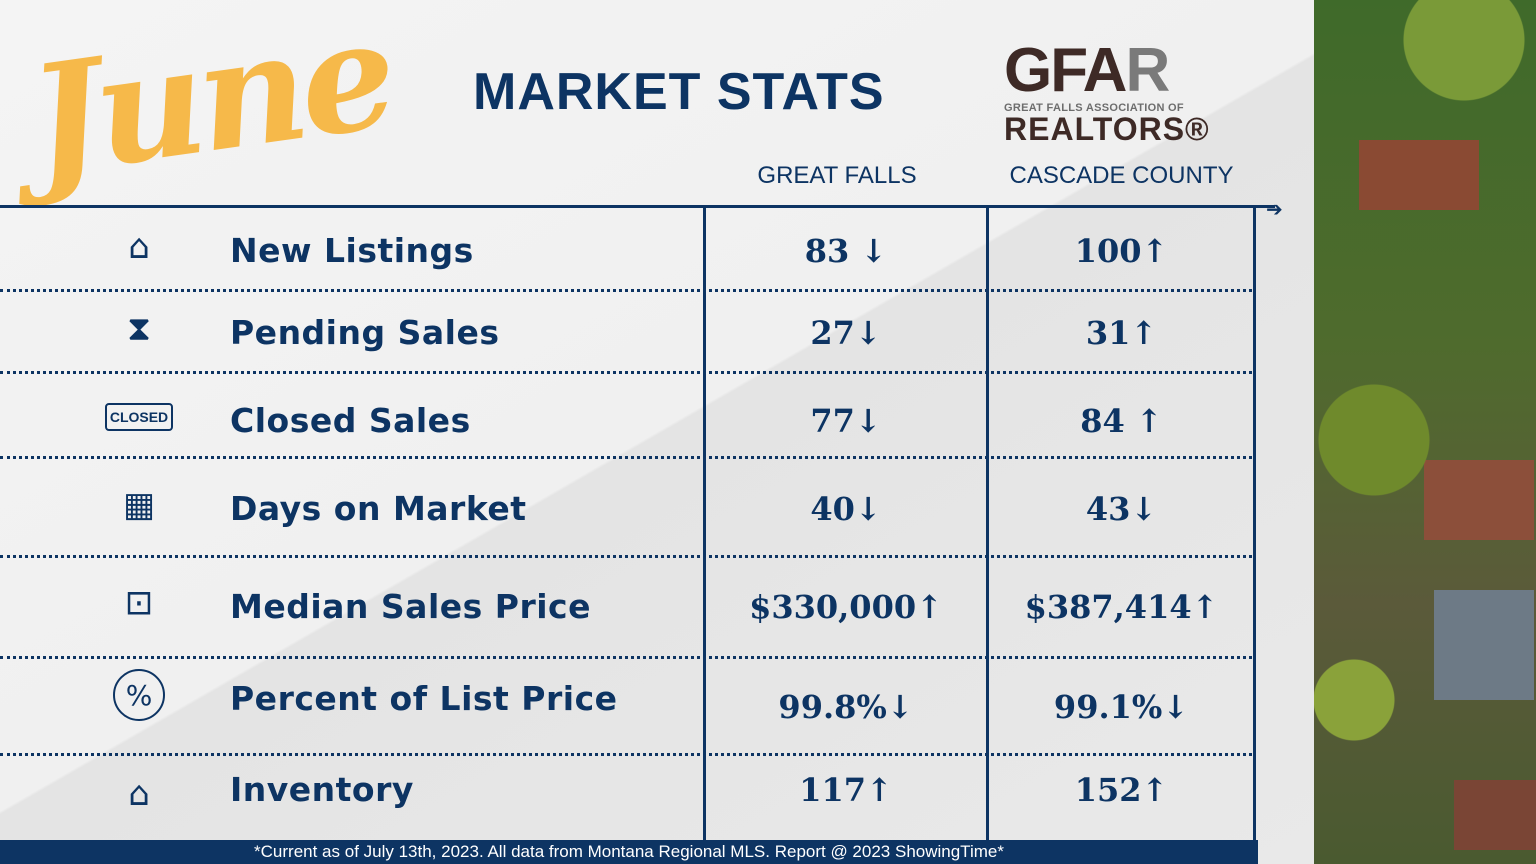  Describe the element at coordinates (627, 792) in the screenshot. I see `table-row: ⌂ Inventory 117↑ 152↑` at that location.